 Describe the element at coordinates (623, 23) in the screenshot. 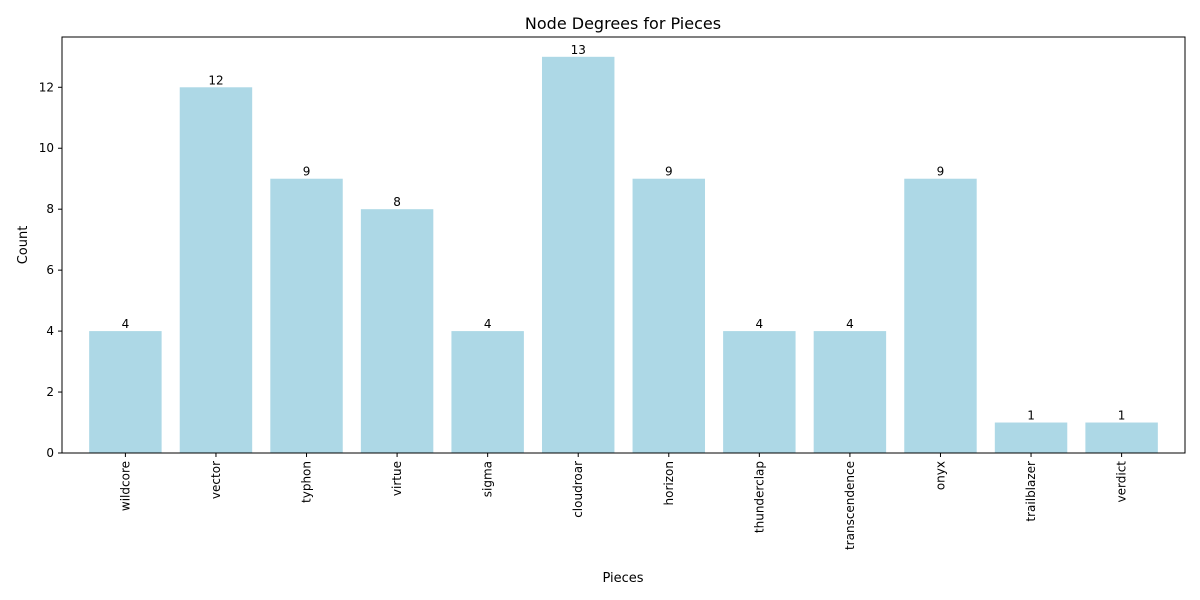

I see `chart-title: Node Degrees for Pieces` at that location.